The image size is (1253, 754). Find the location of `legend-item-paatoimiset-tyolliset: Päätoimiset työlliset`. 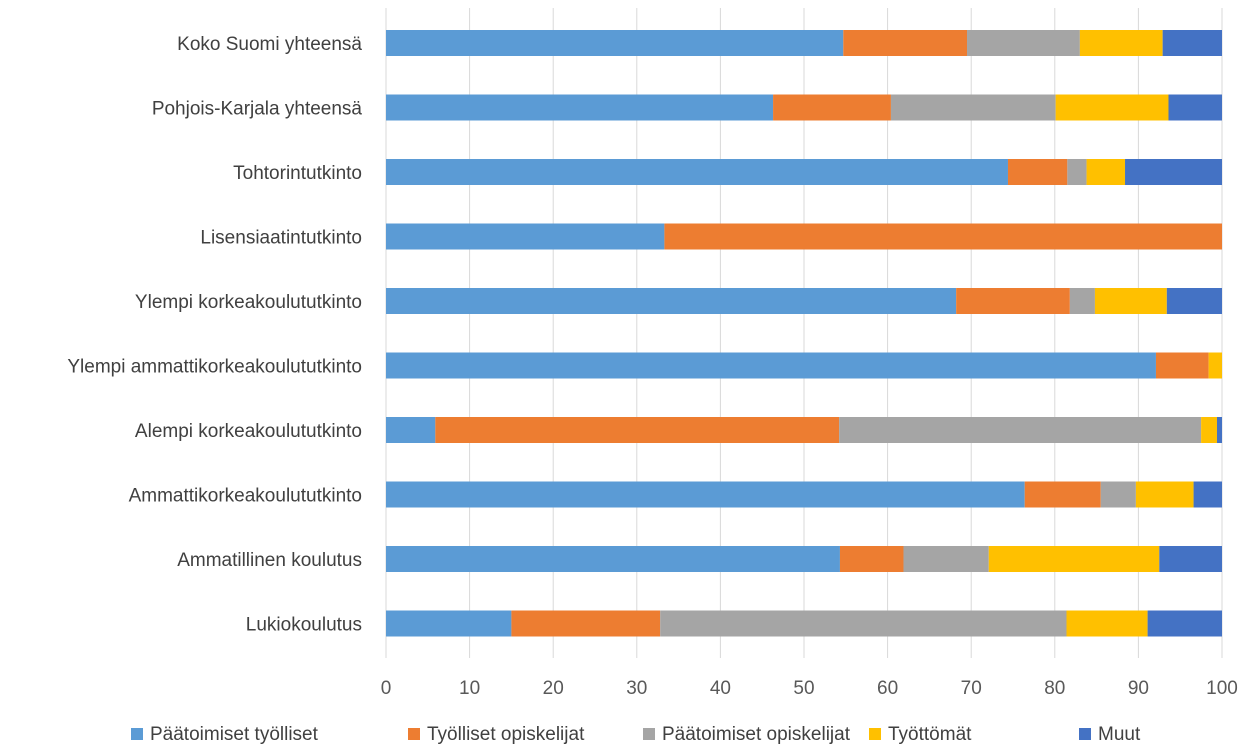

legend-item-paatoimiset-tyolliset: Päätoimiset työlliset is located at coordinates (225, 734).